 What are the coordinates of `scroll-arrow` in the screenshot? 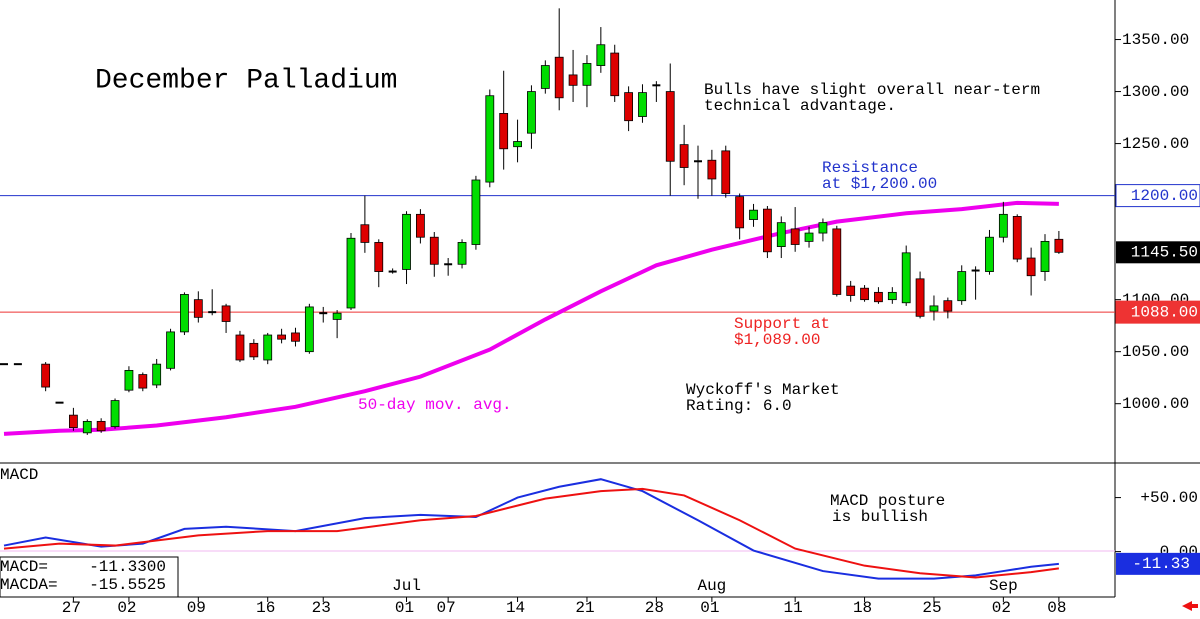 It's located at (1190, 606).